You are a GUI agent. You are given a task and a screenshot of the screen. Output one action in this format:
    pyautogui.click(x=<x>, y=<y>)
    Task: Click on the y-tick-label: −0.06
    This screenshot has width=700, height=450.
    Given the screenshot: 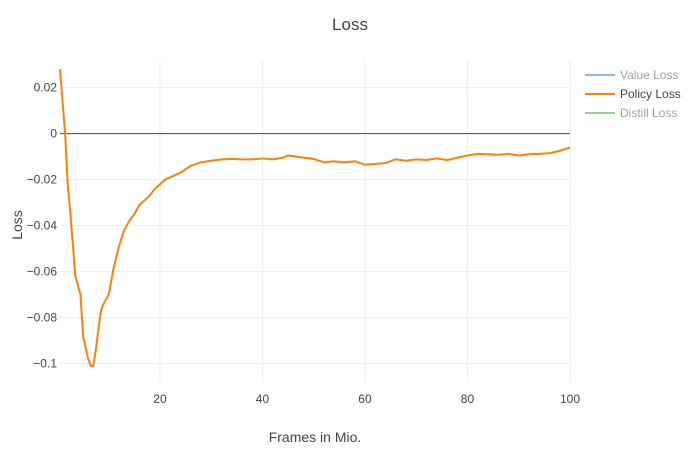 What is the action you would take?
    pyautogui.click(x=42, y=272)
    